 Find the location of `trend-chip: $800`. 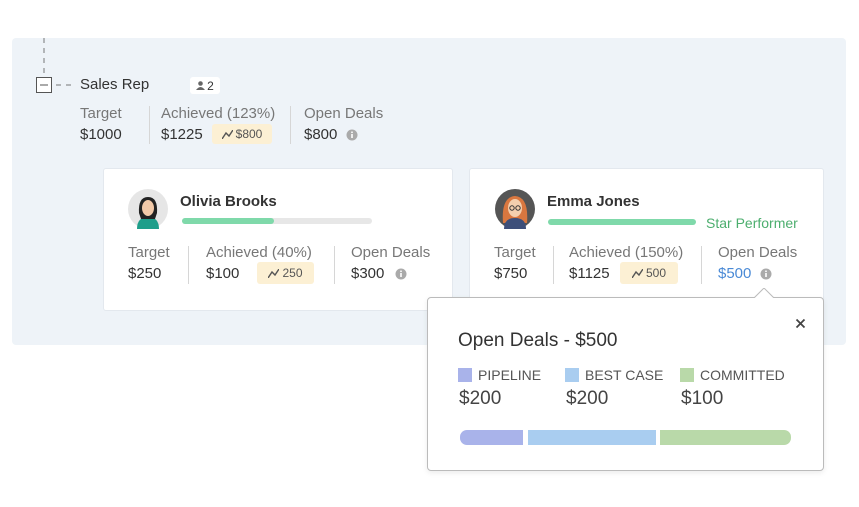

trend-chip: $800 is located at coordinates (242, 134).